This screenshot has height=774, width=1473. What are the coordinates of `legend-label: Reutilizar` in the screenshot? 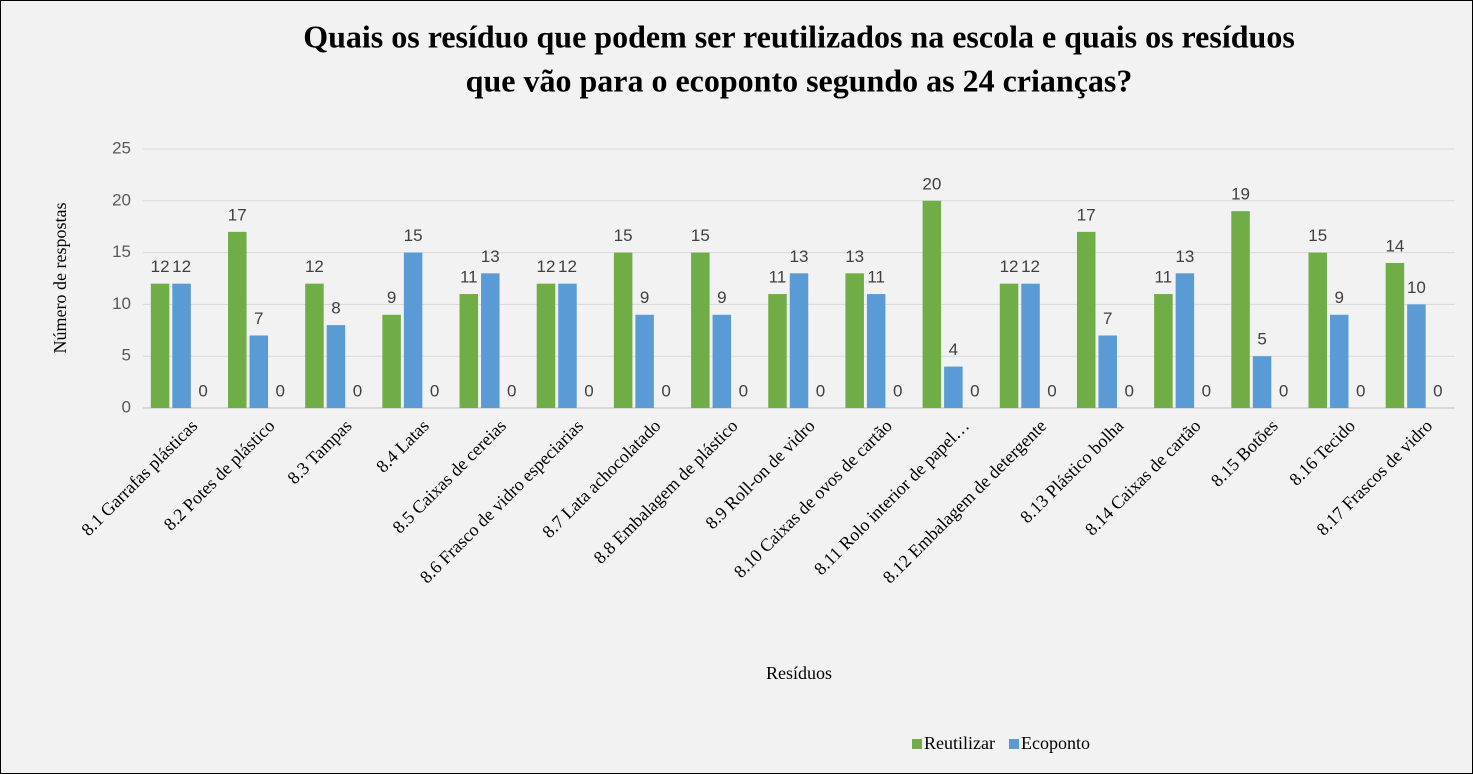 It's located at (959, 743).